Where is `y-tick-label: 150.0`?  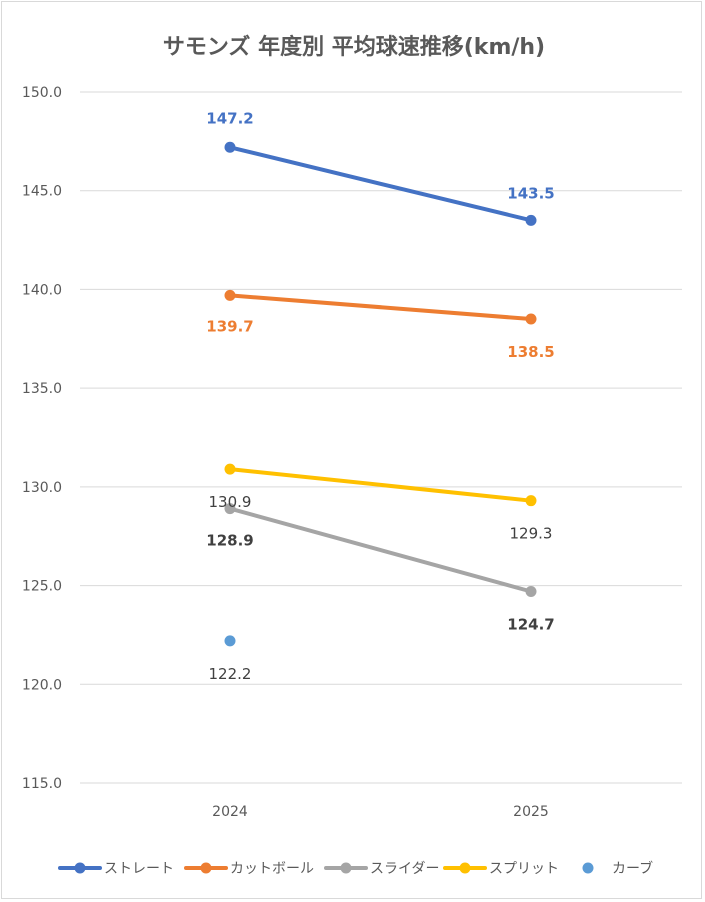 y-tick-label: 150.0 is located at coordinates (42, 93).